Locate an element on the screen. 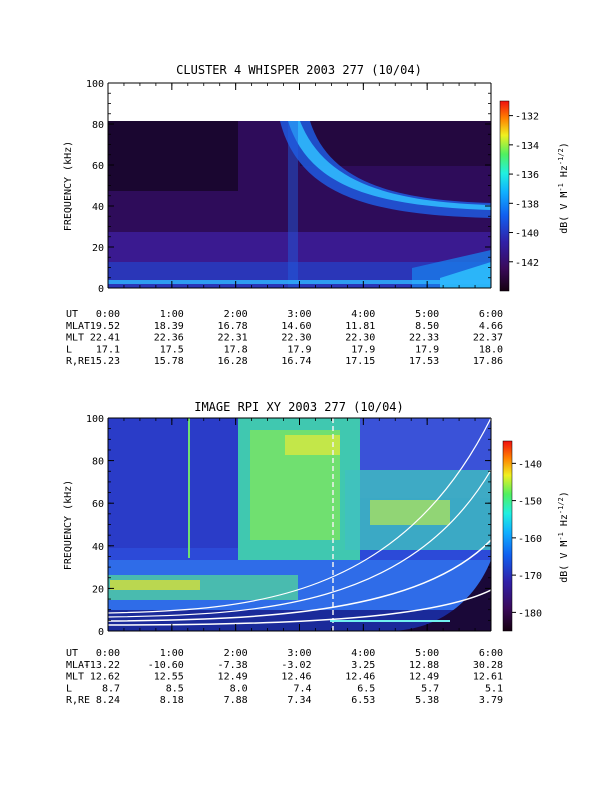  ephemeris-value: 16.28 is located at coordinates (233, 361).